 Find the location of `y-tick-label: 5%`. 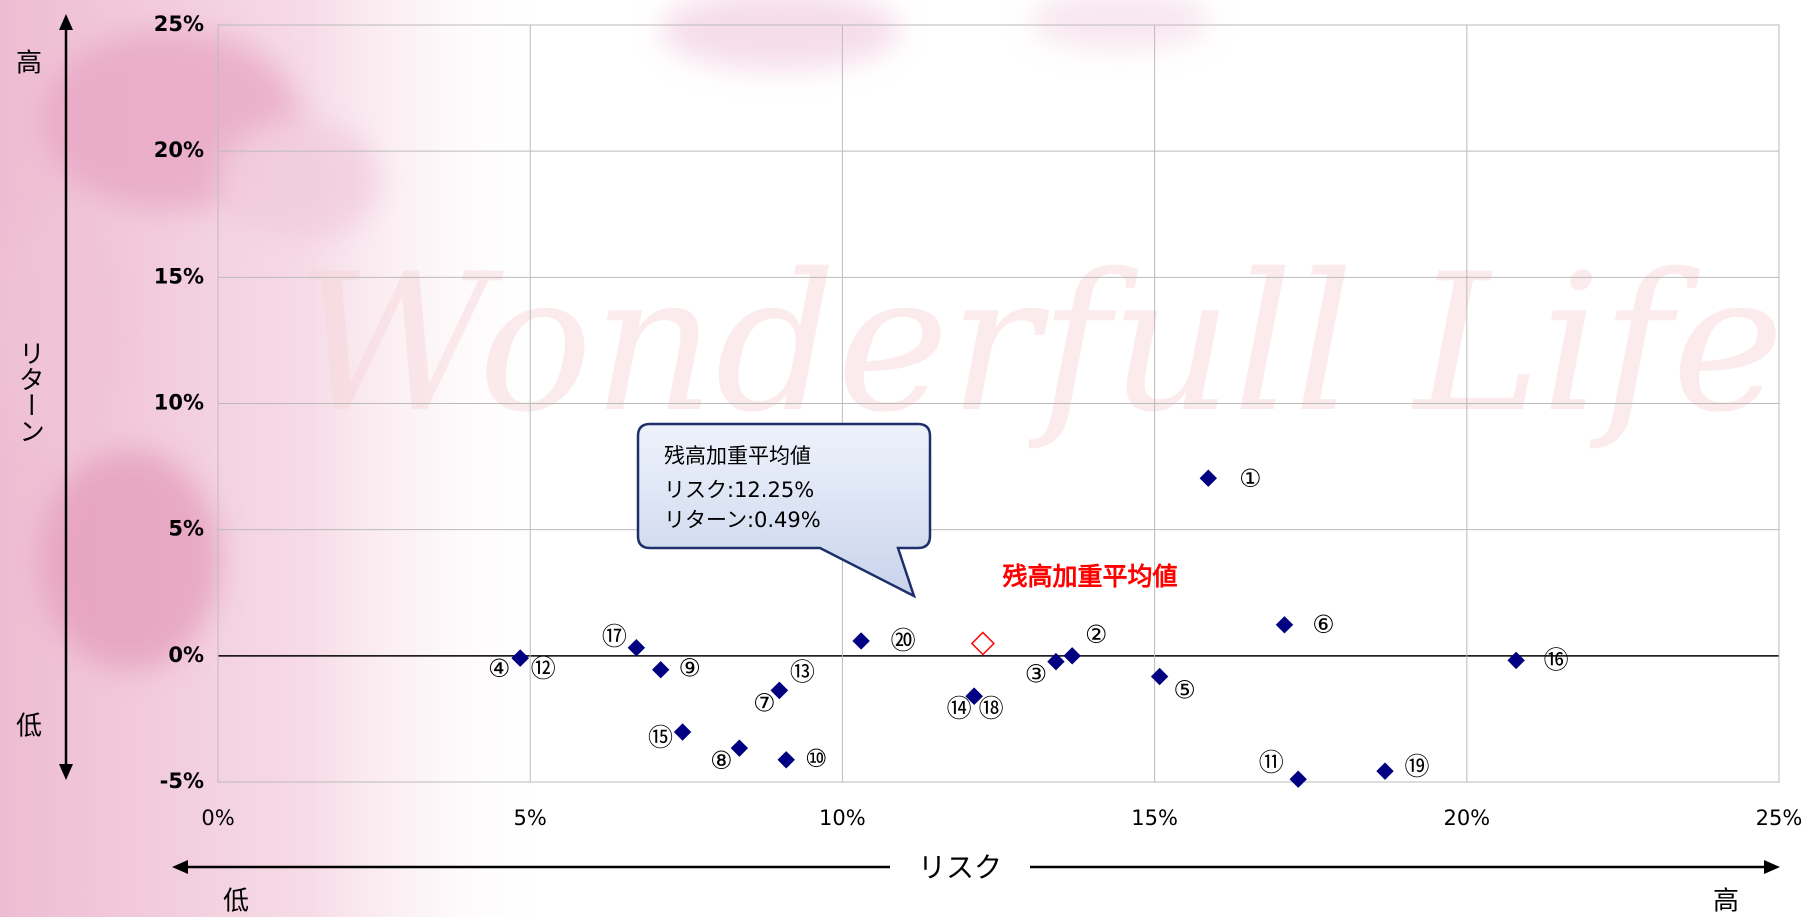

y-tick-label: 5% is located at coordinates (186, 529).